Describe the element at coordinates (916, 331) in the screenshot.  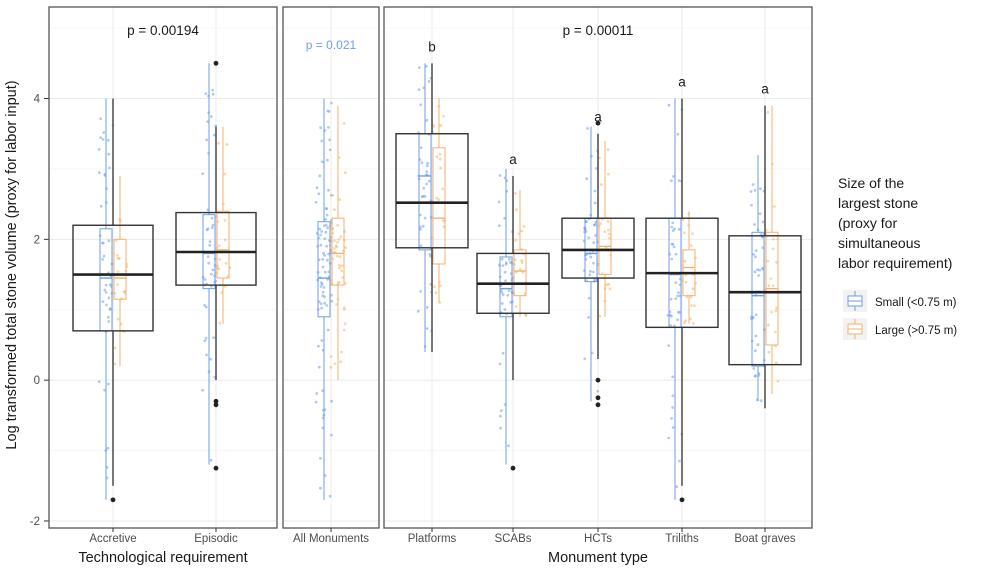
I see `legend-label-large: Large (>0.75 m)` at that location.